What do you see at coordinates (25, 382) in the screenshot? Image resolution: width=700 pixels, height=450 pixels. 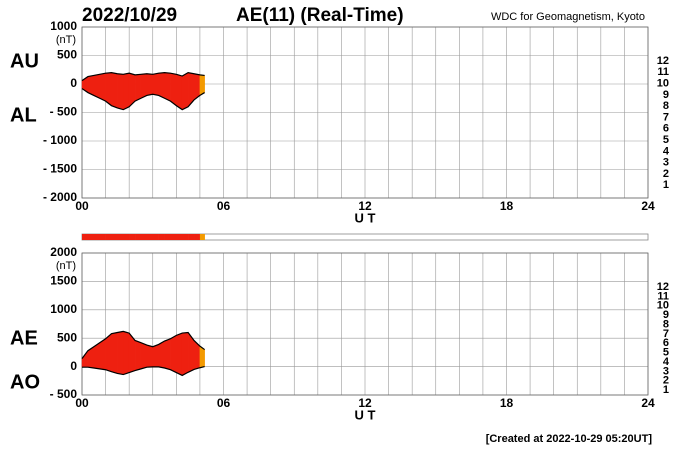 I see `series-name: AO` at bounding box center [25, 382].